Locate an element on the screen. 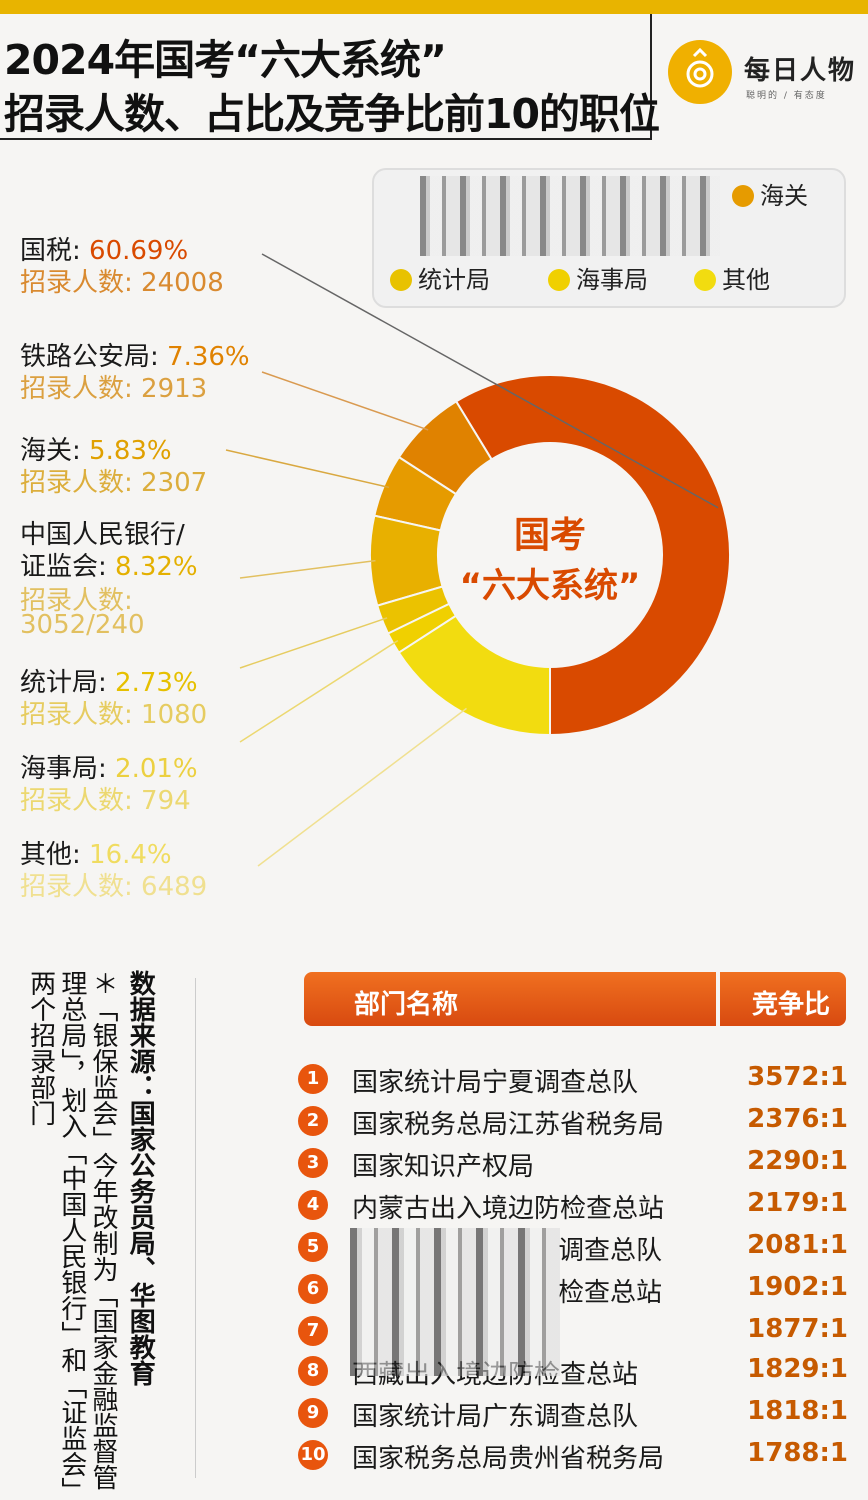  legend-item-other: 其他 is located at coordinates (732, 277).